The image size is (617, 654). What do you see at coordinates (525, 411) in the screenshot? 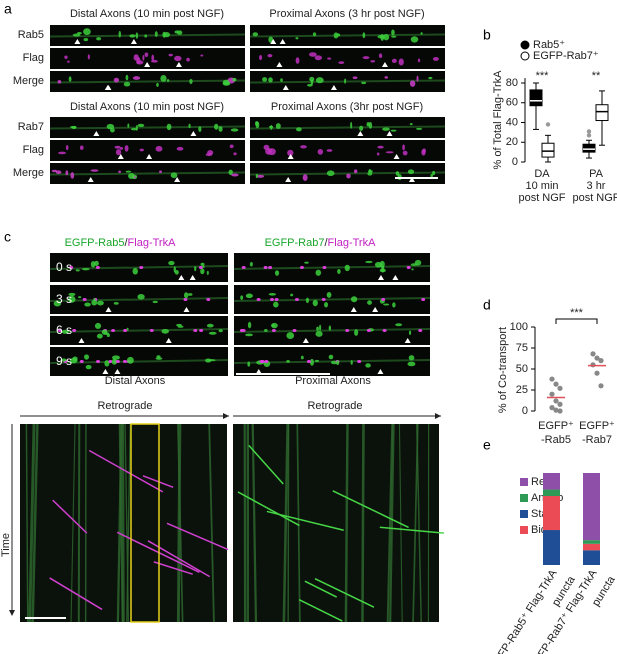
I see `y-tick-label: 0` at bounding box center [525, 411].